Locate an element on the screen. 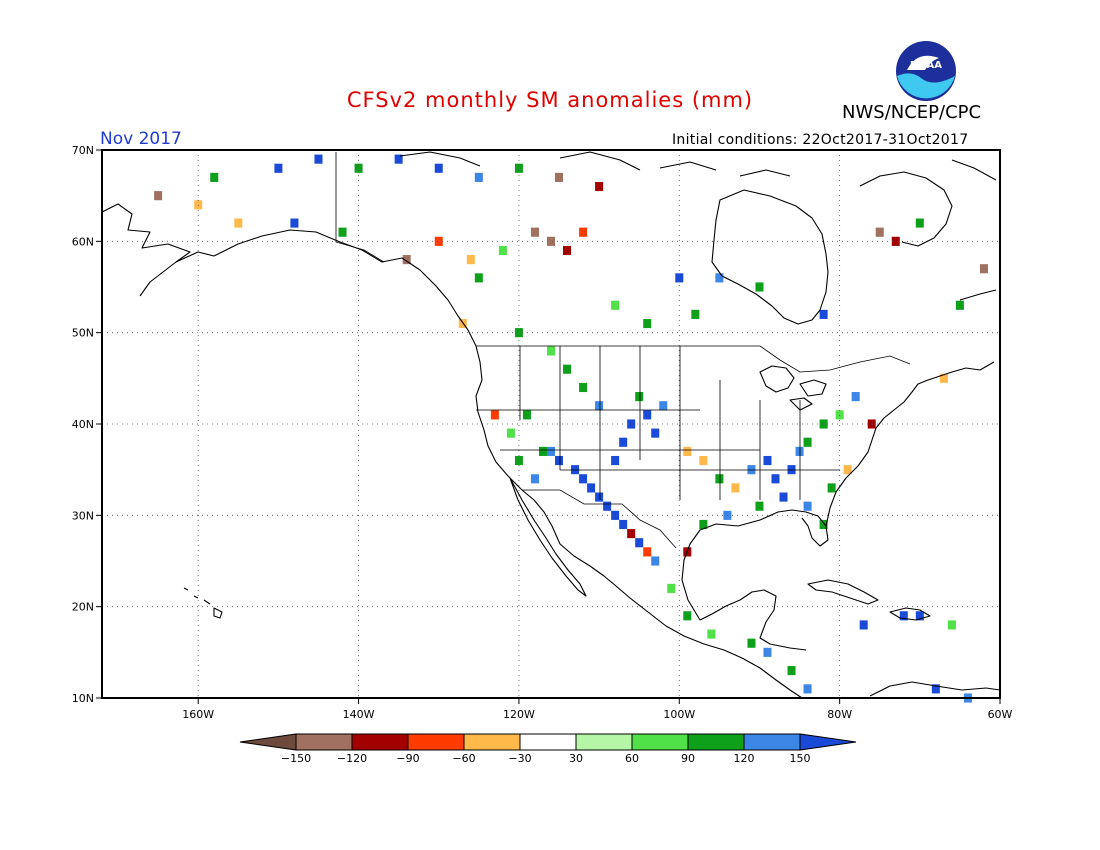 The width and height of the screenshot is (1100, 850). lon-tick-label: 60W is located at coordinates (1000, 714).